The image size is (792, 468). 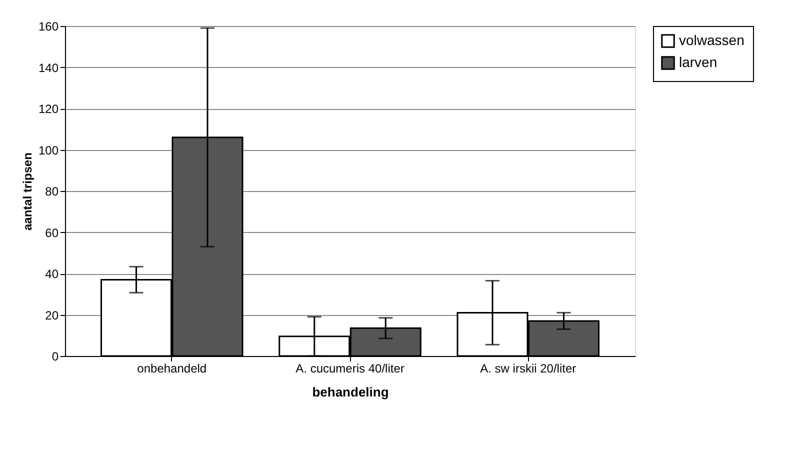 What do you see at coordinates (52, 315) in the screenshot?
I see `y-tick-label: 20` at bounding box center [52, 315].